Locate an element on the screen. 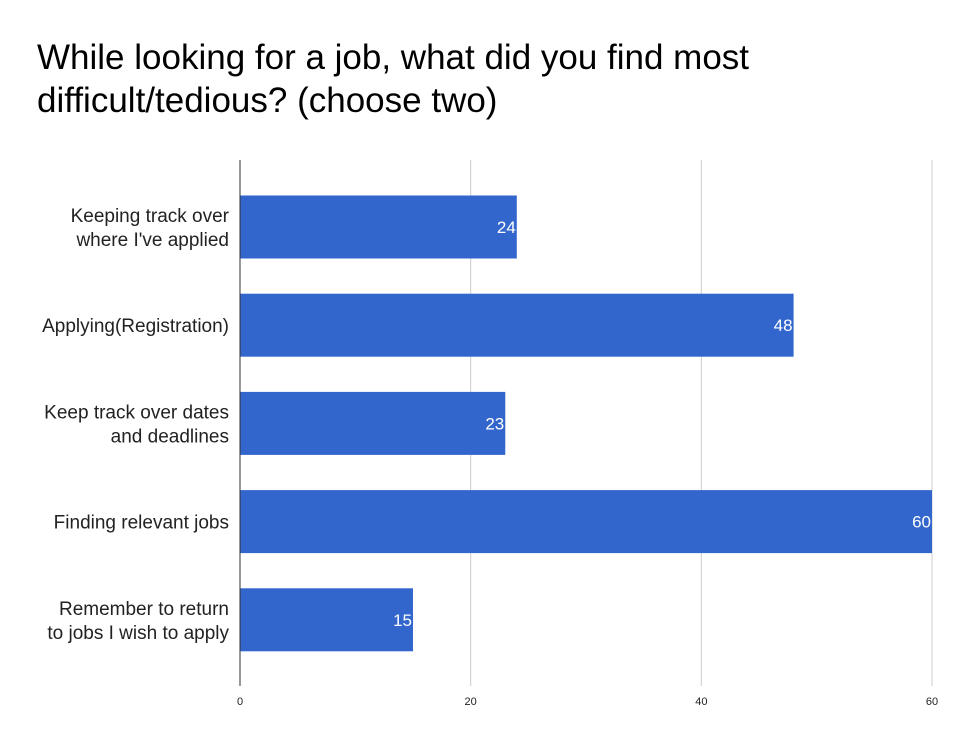 This screenshot has width=970, height=742. category-label-3: Finding relevant jobs is located at coordinates (141, 523).